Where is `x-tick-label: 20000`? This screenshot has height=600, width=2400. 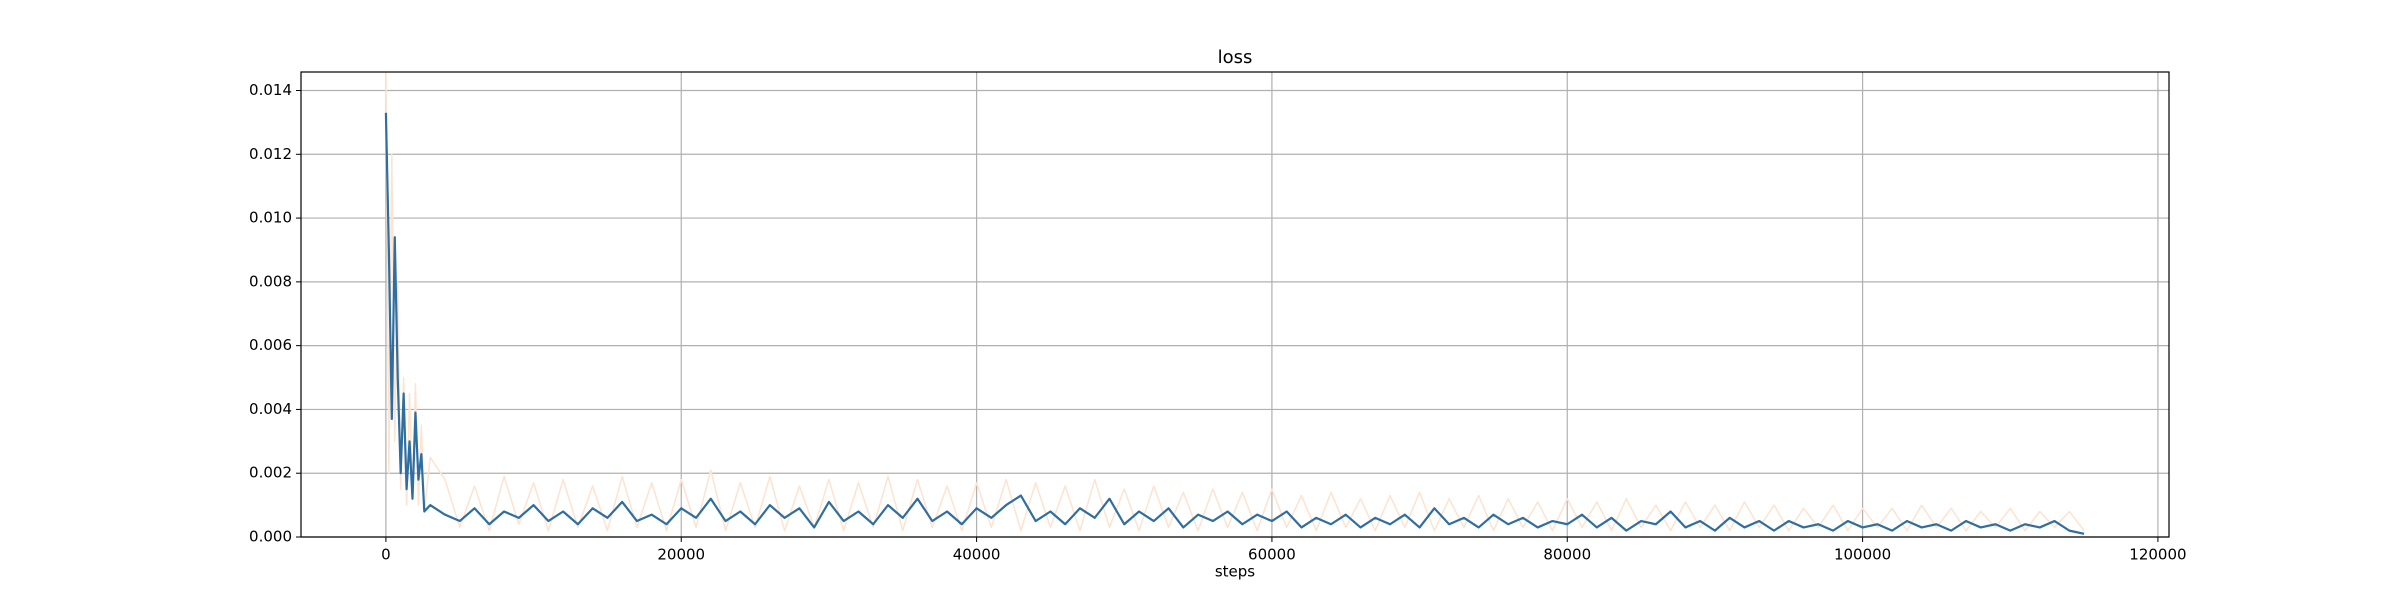 x-tick-label: 20000 is located at coordinates (681, 555).